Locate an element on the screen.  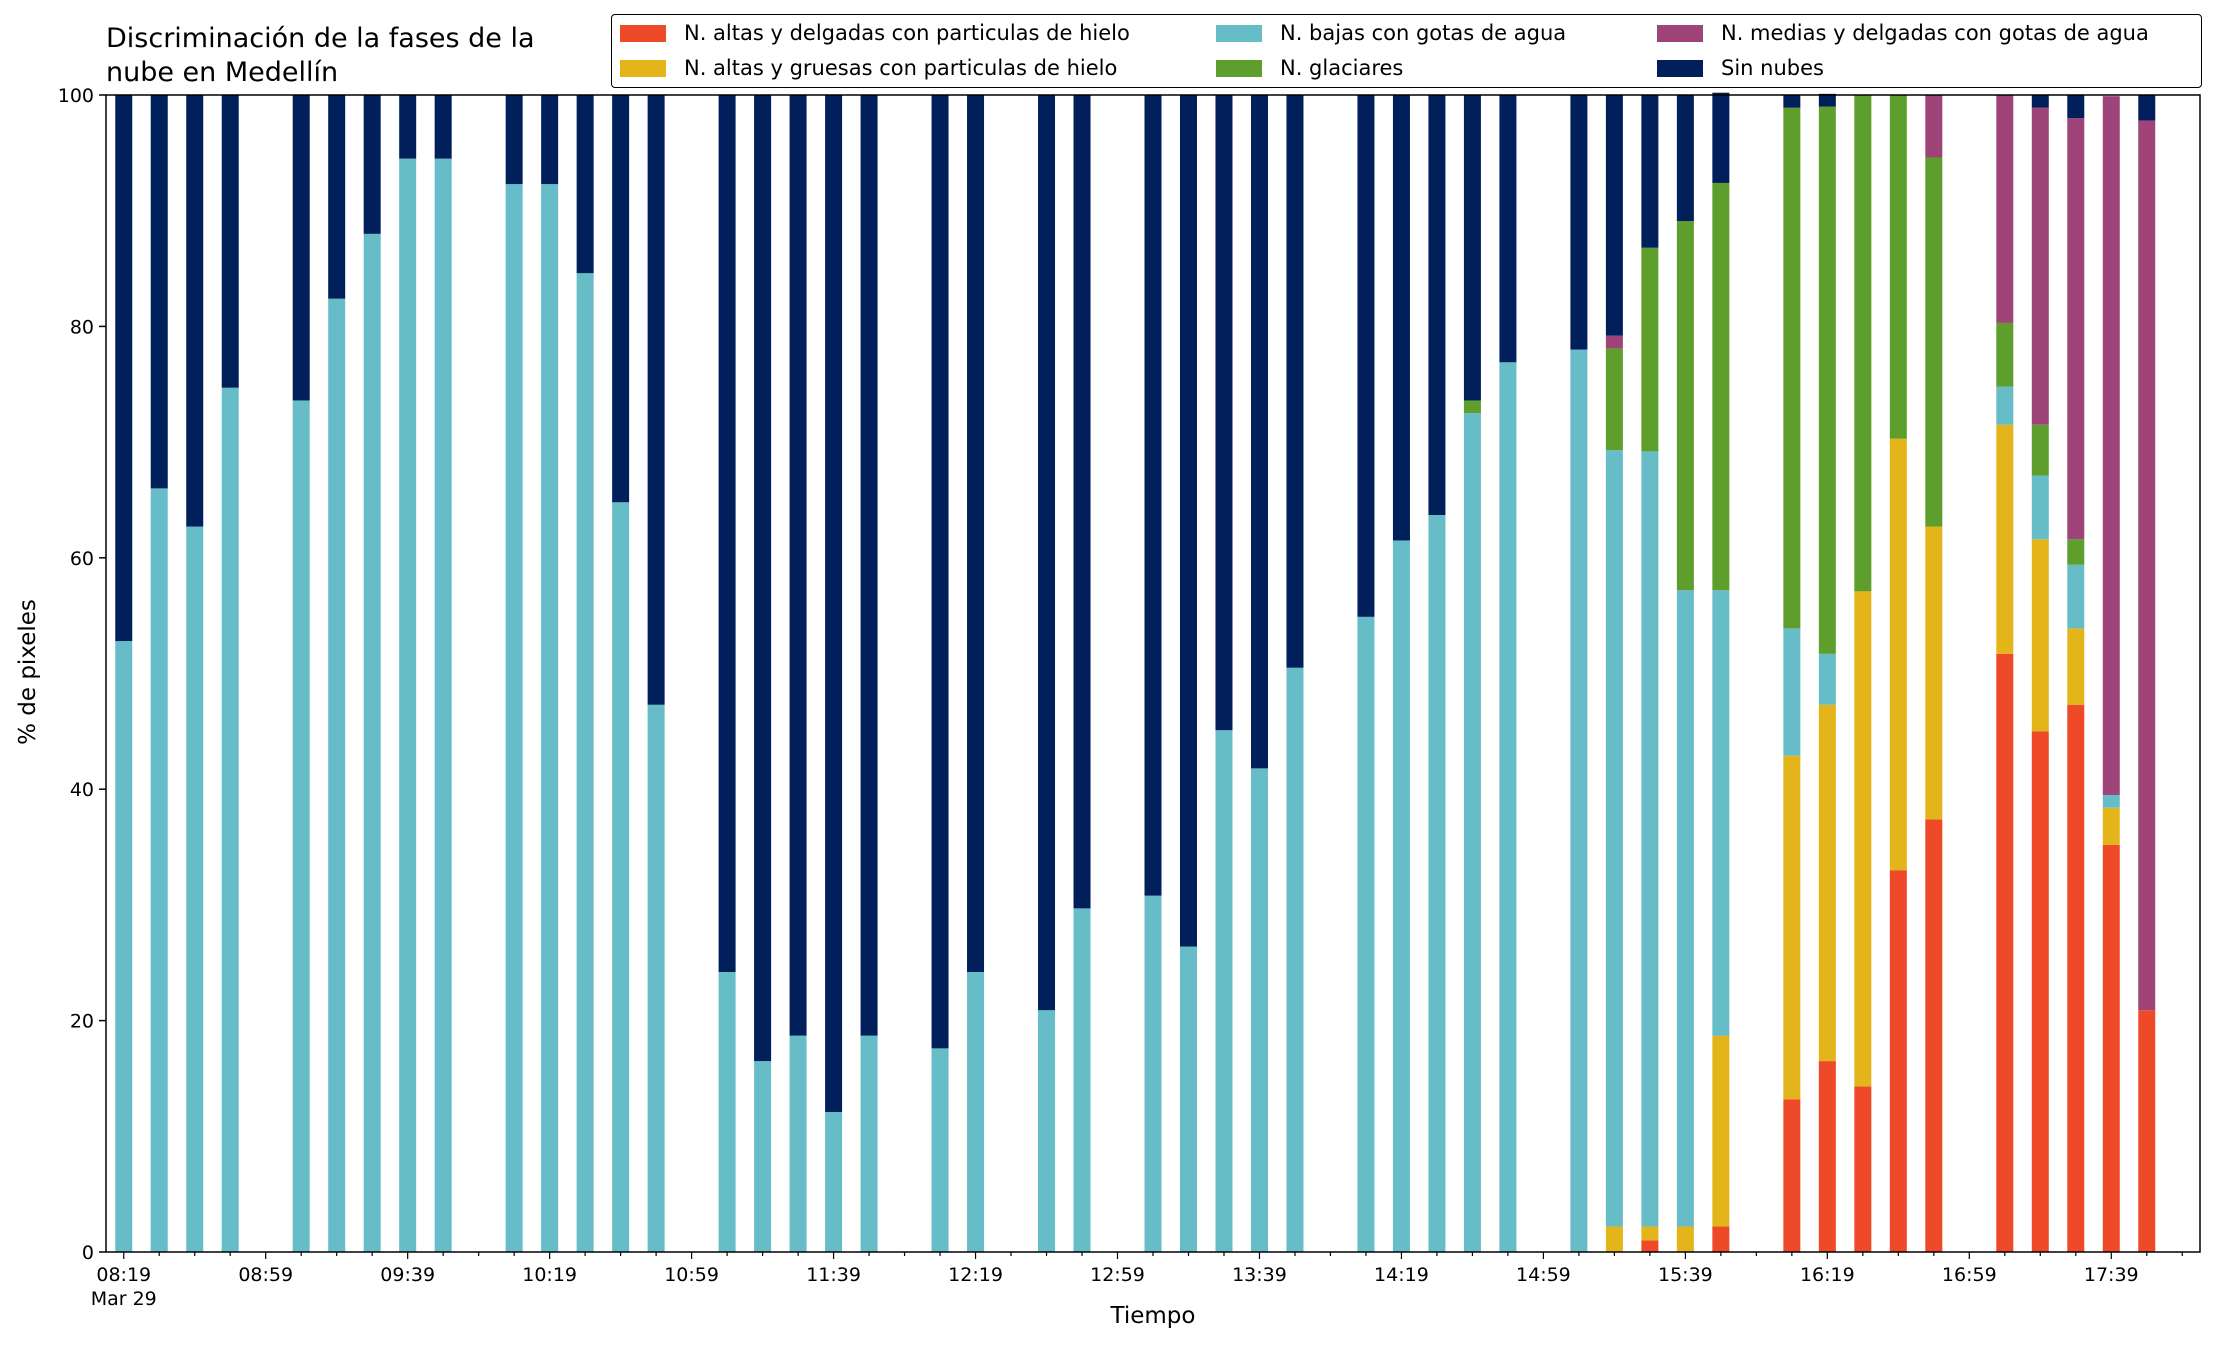
legend-label: N. glaciares is located at coordinates (1342, 68).